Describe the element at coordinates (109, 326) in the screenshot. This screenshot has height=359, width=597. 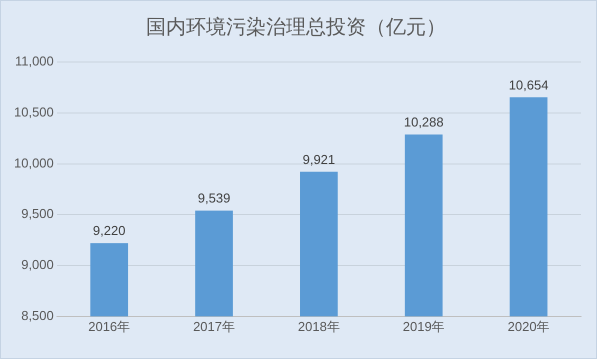
I see `x-tick-label: 2016年` at that location.